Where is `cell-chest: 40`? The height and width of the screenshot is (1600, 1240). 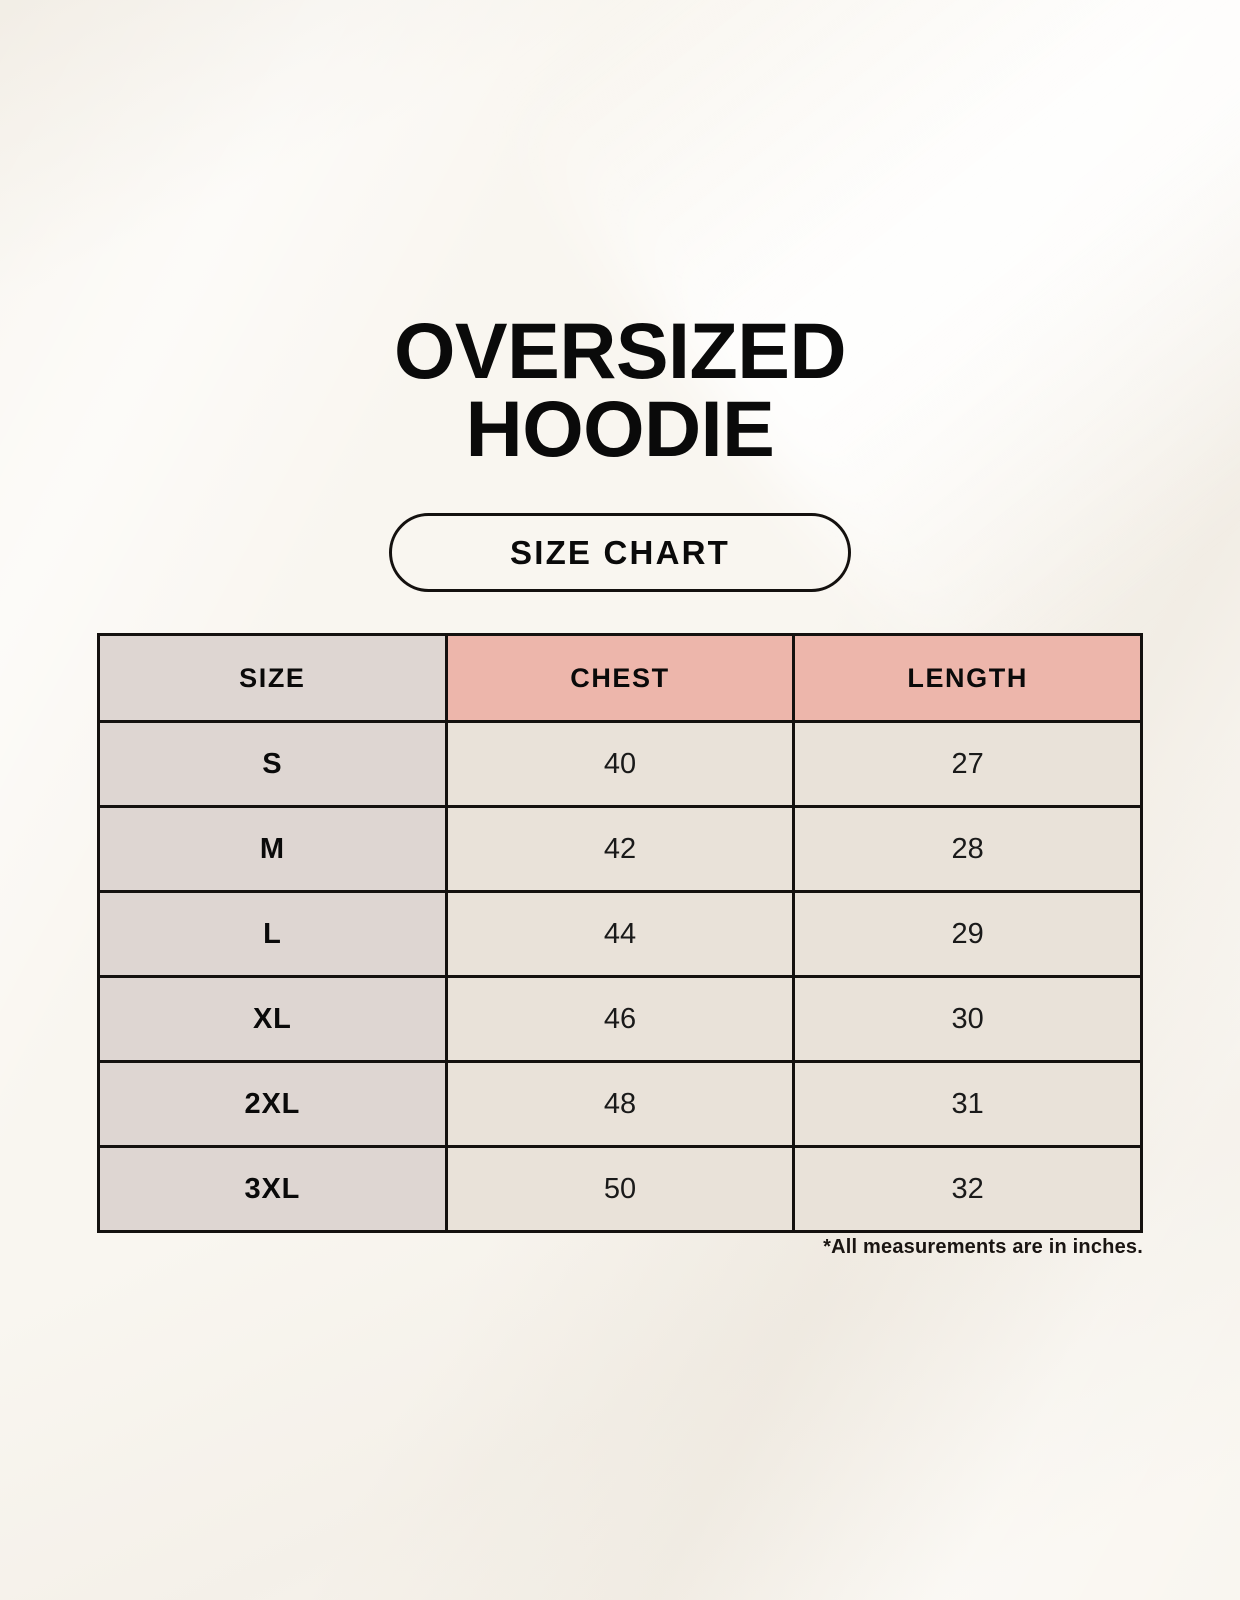 cell-chest: 40 is located at coordinates (620, 764).